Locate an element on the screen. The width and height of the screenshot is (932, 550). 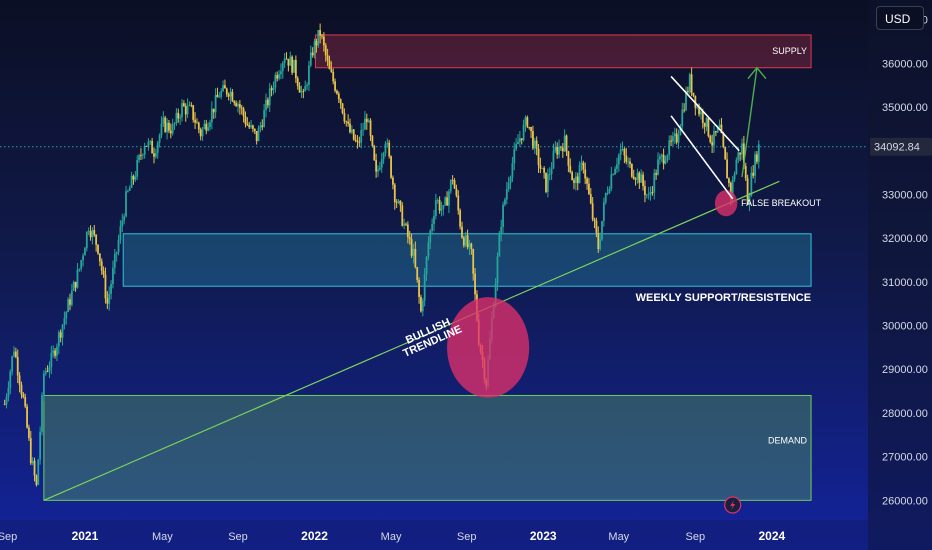
currency-button: USD is located at coordinates (900, 18).